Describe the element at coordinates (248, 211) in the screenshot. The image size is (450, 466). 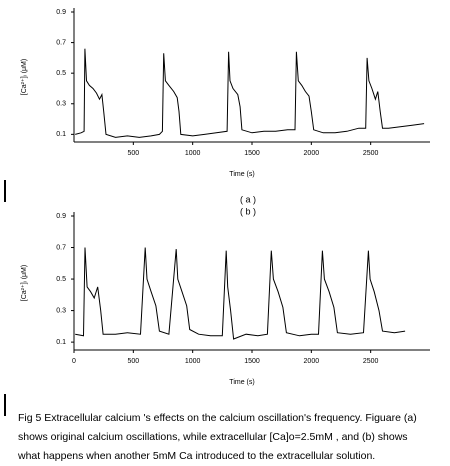
I see `subtitle: ( b )` at that location.